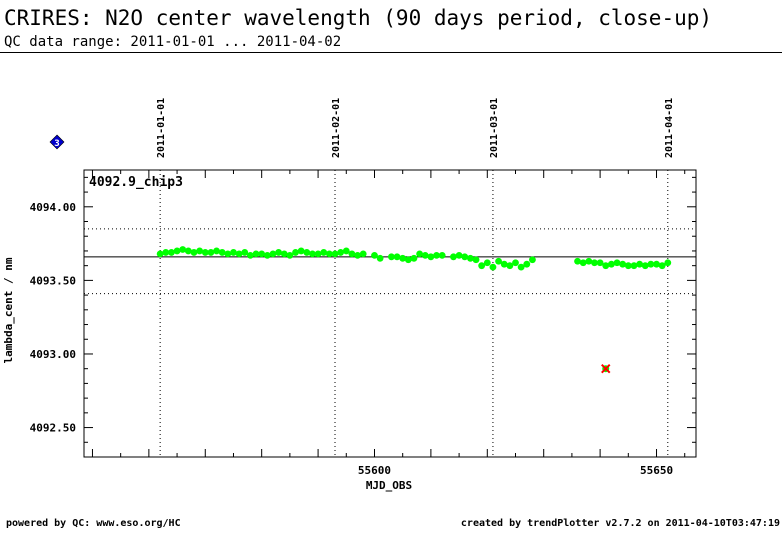 The width and height of the screenshot is (782, 542). What do you see at coordinates (669, 128) in the screenshot?
I see `date-label: 2011-04-01` at bounding box center [669, 128].